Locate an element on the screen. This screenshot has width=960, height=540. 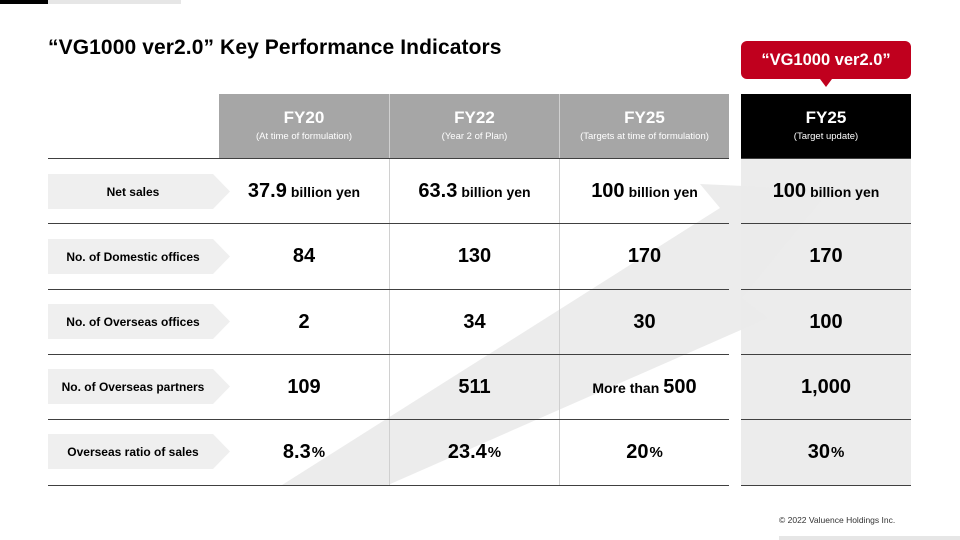
row-label-overseas-offices: No. of Overseas offices is located at coordinates (139, 321).